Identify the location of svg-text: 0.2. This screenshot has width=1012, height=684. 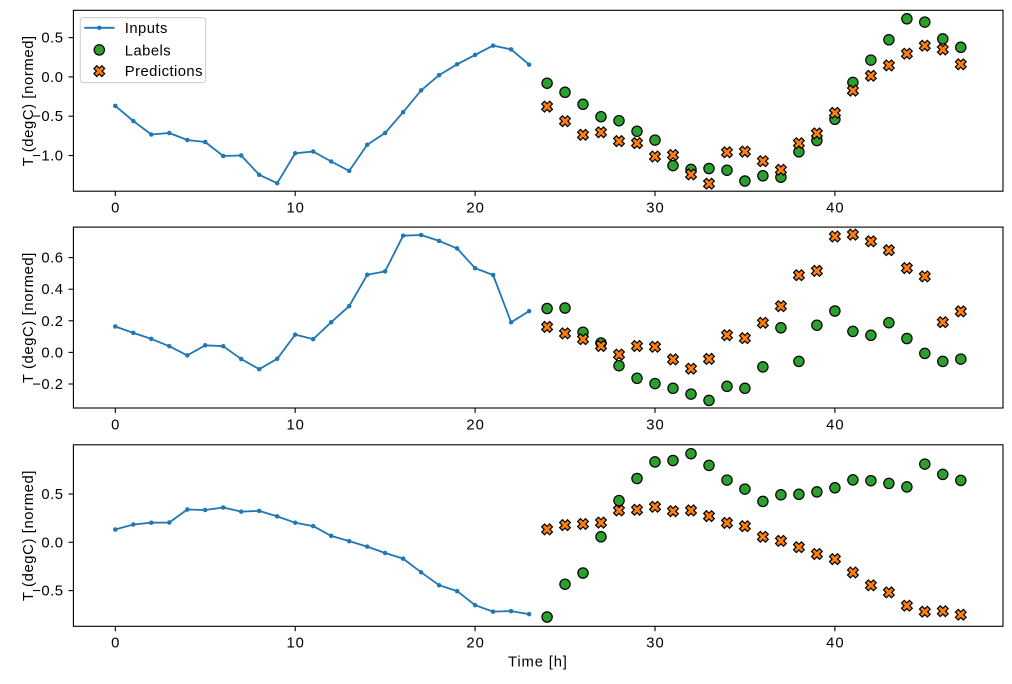
(52, 322).